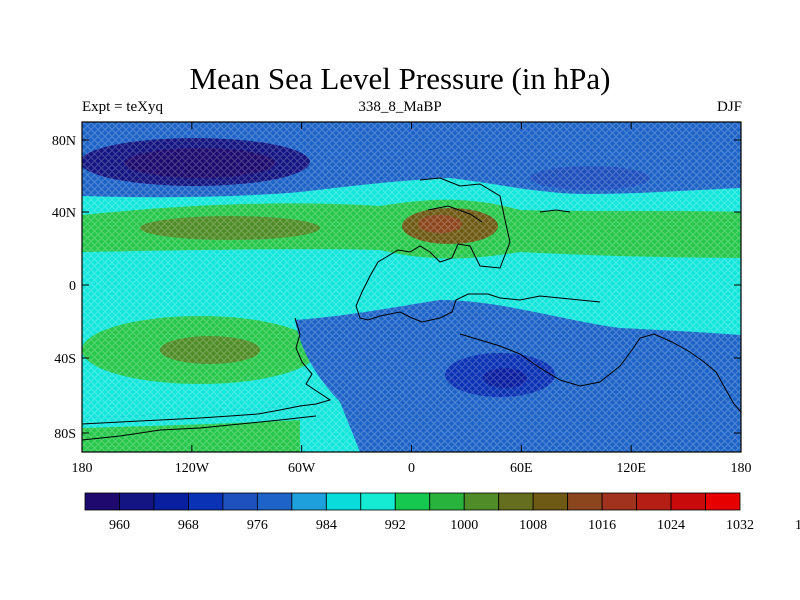 Image resolution: width=800 pixels, height=600 pixels. Describe the element at coordinates (395, 525) in the screenshot. I see `colorbar-label: 992` at that location.